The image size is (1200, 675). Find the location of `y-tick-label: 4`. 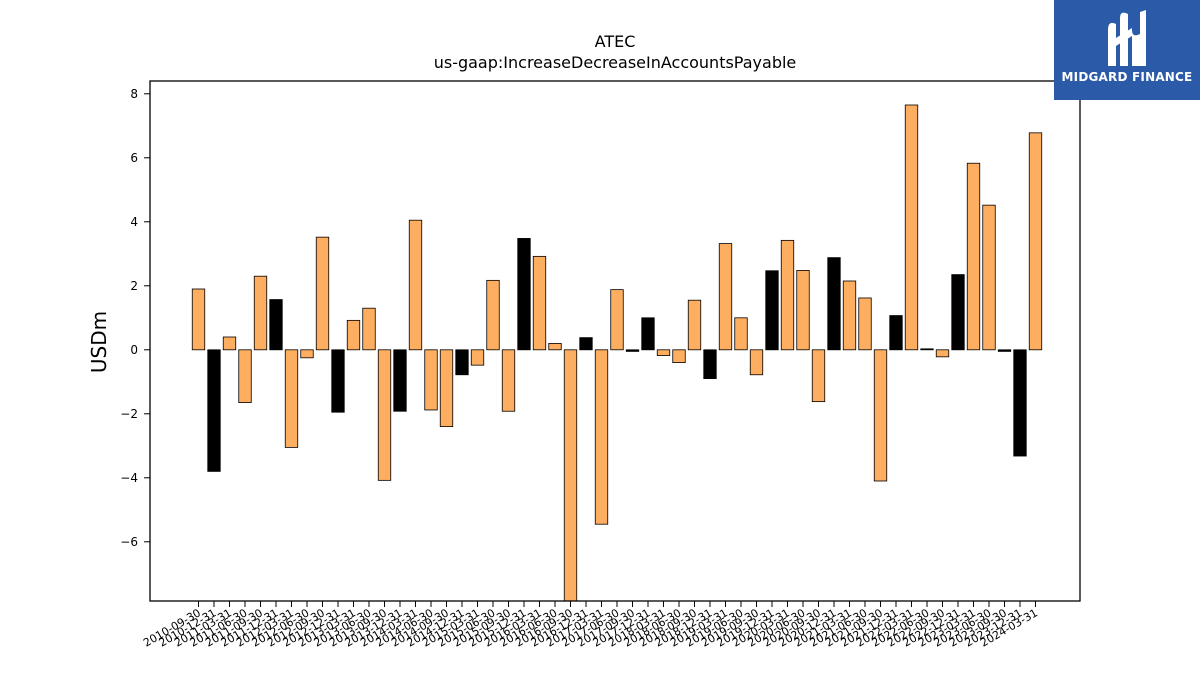

y-tick-label: 4 is located at coordinates (134, 222).